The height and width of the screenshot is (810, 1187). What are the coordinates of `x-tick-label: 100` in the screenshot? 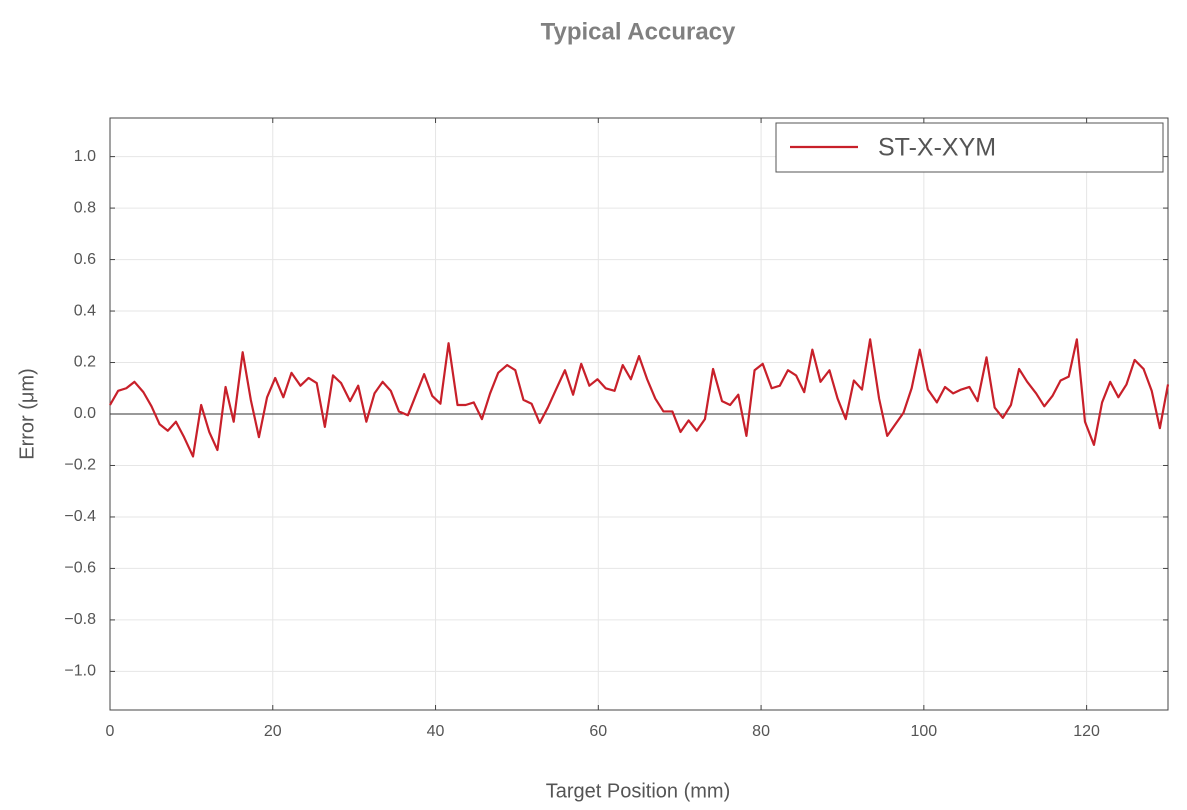 It's located at (923, 731).